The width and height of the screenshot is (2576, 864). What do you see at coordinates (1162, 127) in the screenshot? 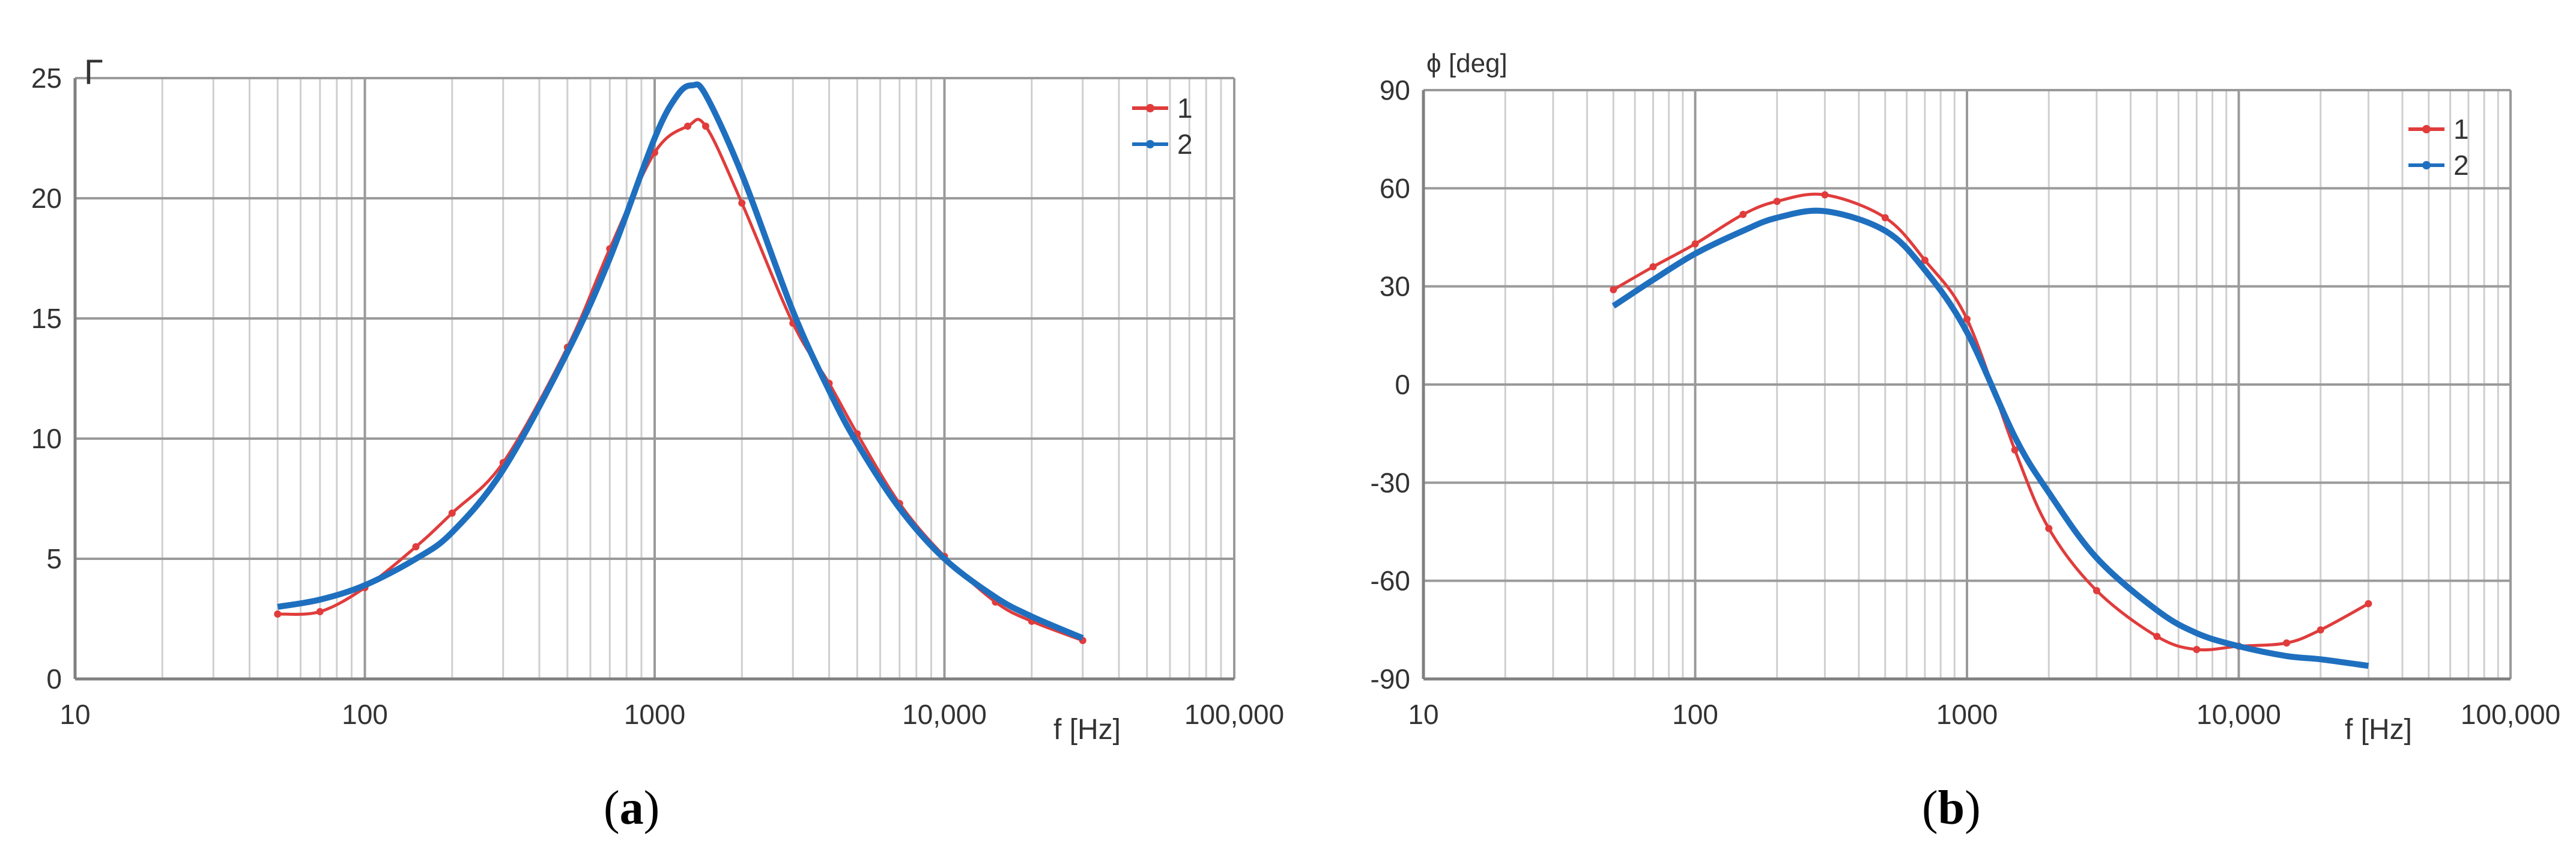
I see `panel-a-legend: 12` at bounding box center [1162, 127].